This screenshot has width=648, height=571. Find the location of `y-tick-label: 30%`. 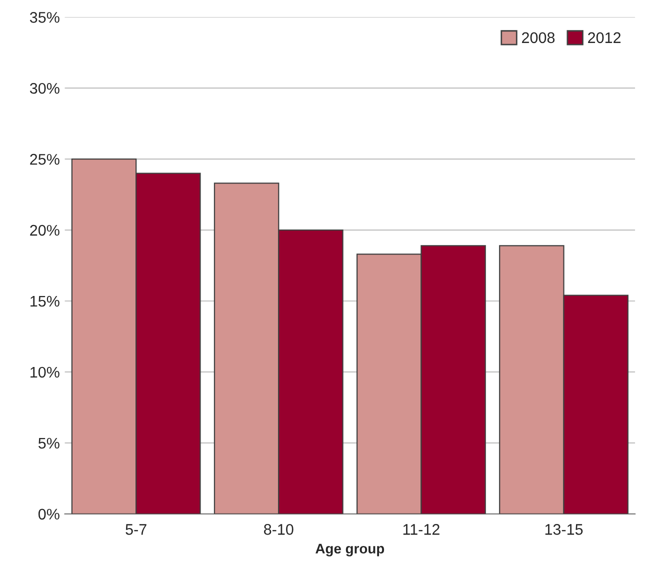

y-tick-label: 30% is located at coordinates (45, 88).